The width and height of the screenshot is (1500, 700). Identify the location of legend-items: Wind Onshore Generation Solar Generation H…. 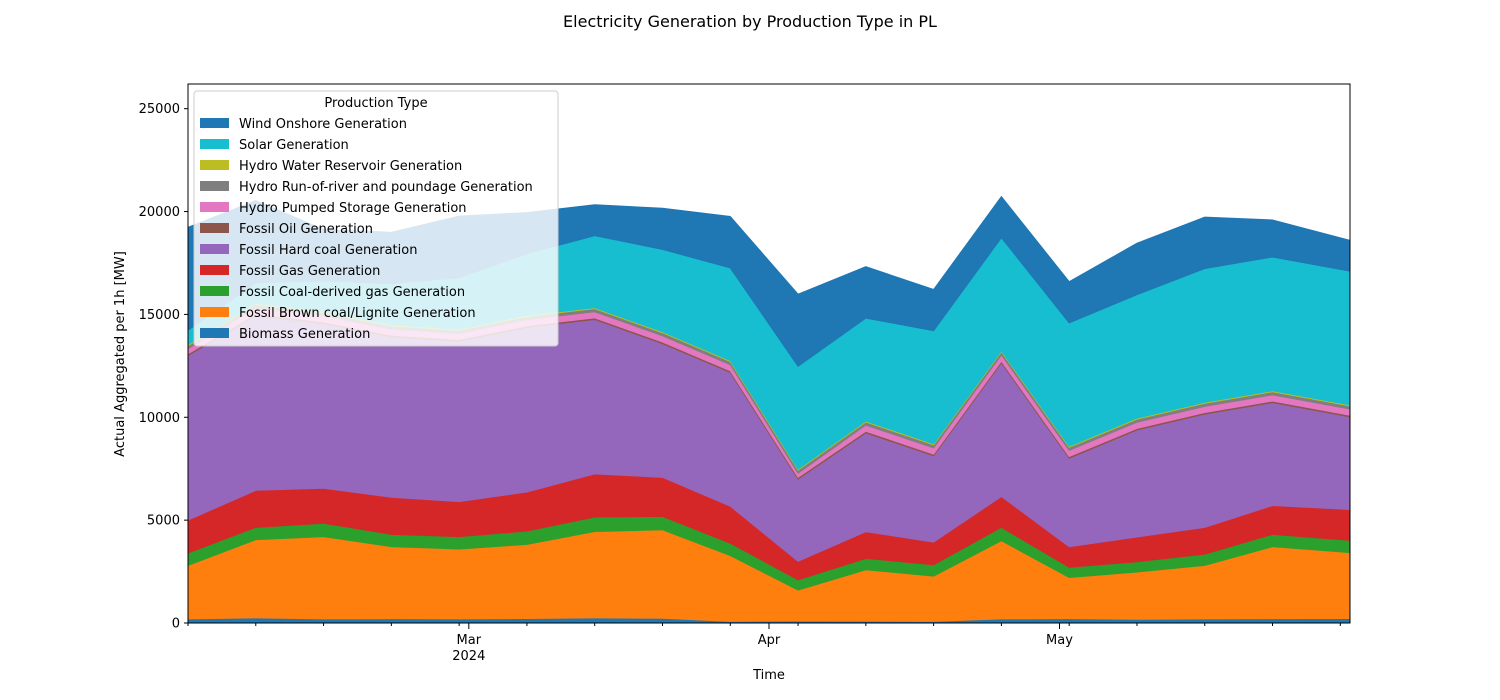
(366, 229).